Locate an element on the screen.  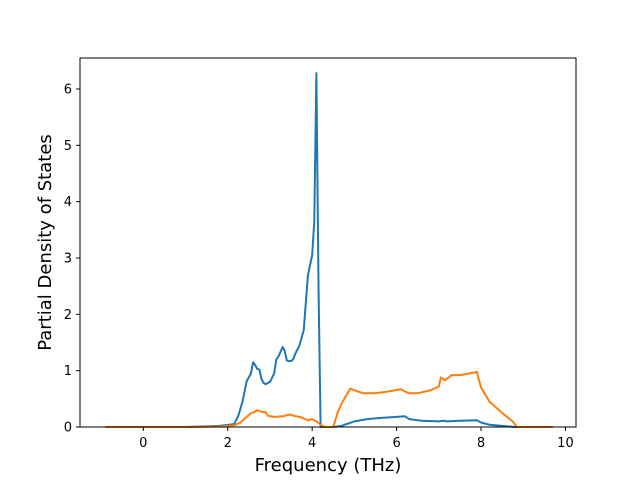
x-tick-label: 4 is located at coordinates (312, 443).